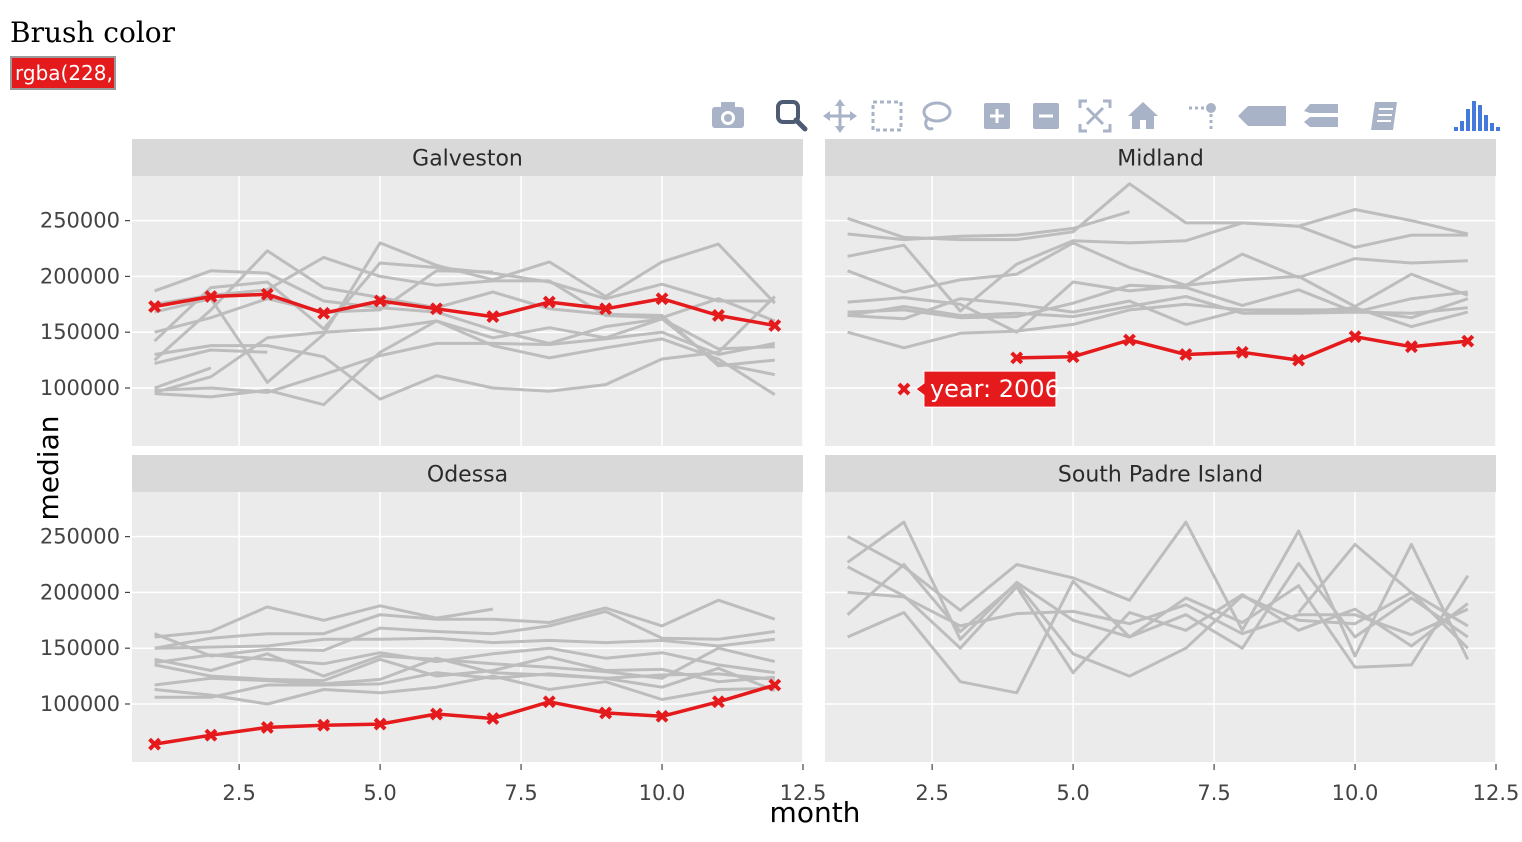 Image resolution: width=1522 pixels, height=842 pixels. What do you see at coordinates (80, 276) in the screenshot?
I see `y-tick-label: 200000` at bounding box center [80, 276].